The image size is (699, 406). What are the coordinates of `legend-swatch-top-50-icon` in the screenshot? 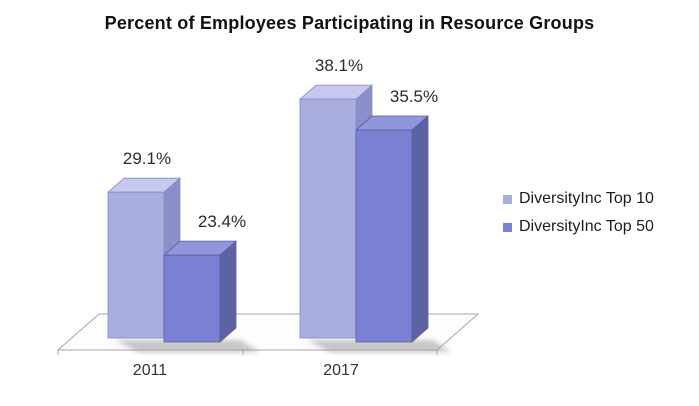 It's located at (507, 227).